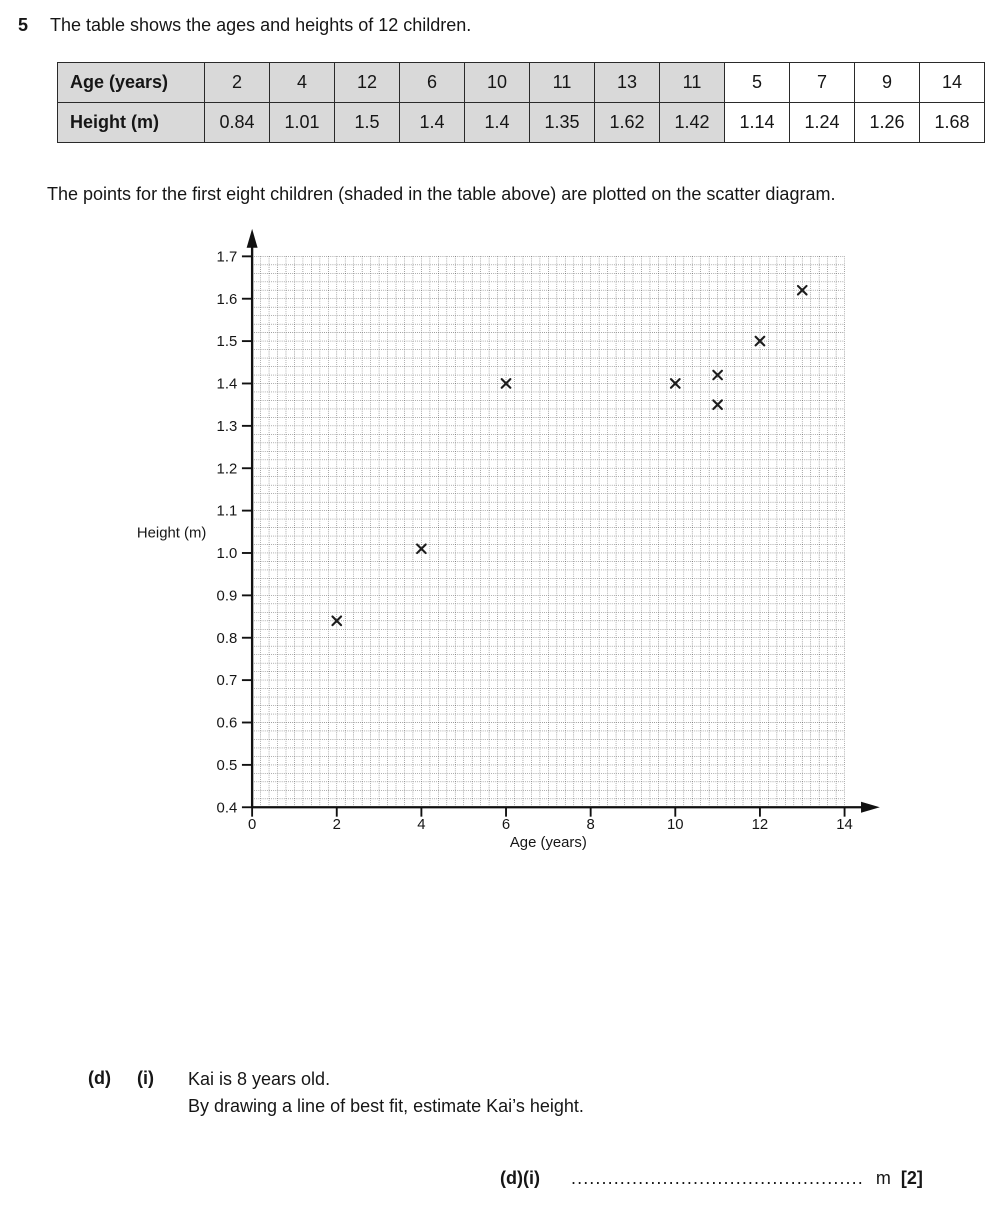 Image resolution: width=1005 pixels, height=1210 pixels. What do you see at coordinates (627, 82) in the screenshot?
I see `table-cell: 13` at bounding box center [627, 82].